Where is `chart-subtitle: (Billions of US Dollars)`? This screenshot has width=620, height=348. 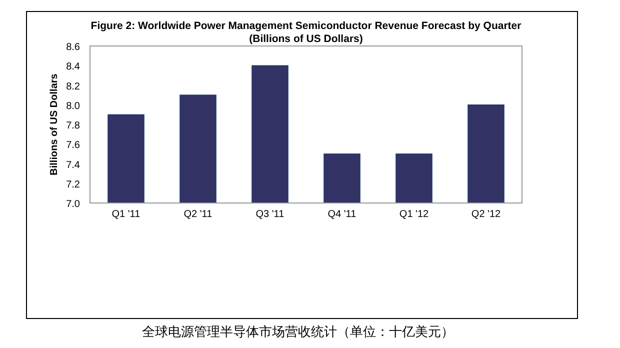
chart-subtitle: (Billions of US Dollars) is located at coordinates (306, 39).